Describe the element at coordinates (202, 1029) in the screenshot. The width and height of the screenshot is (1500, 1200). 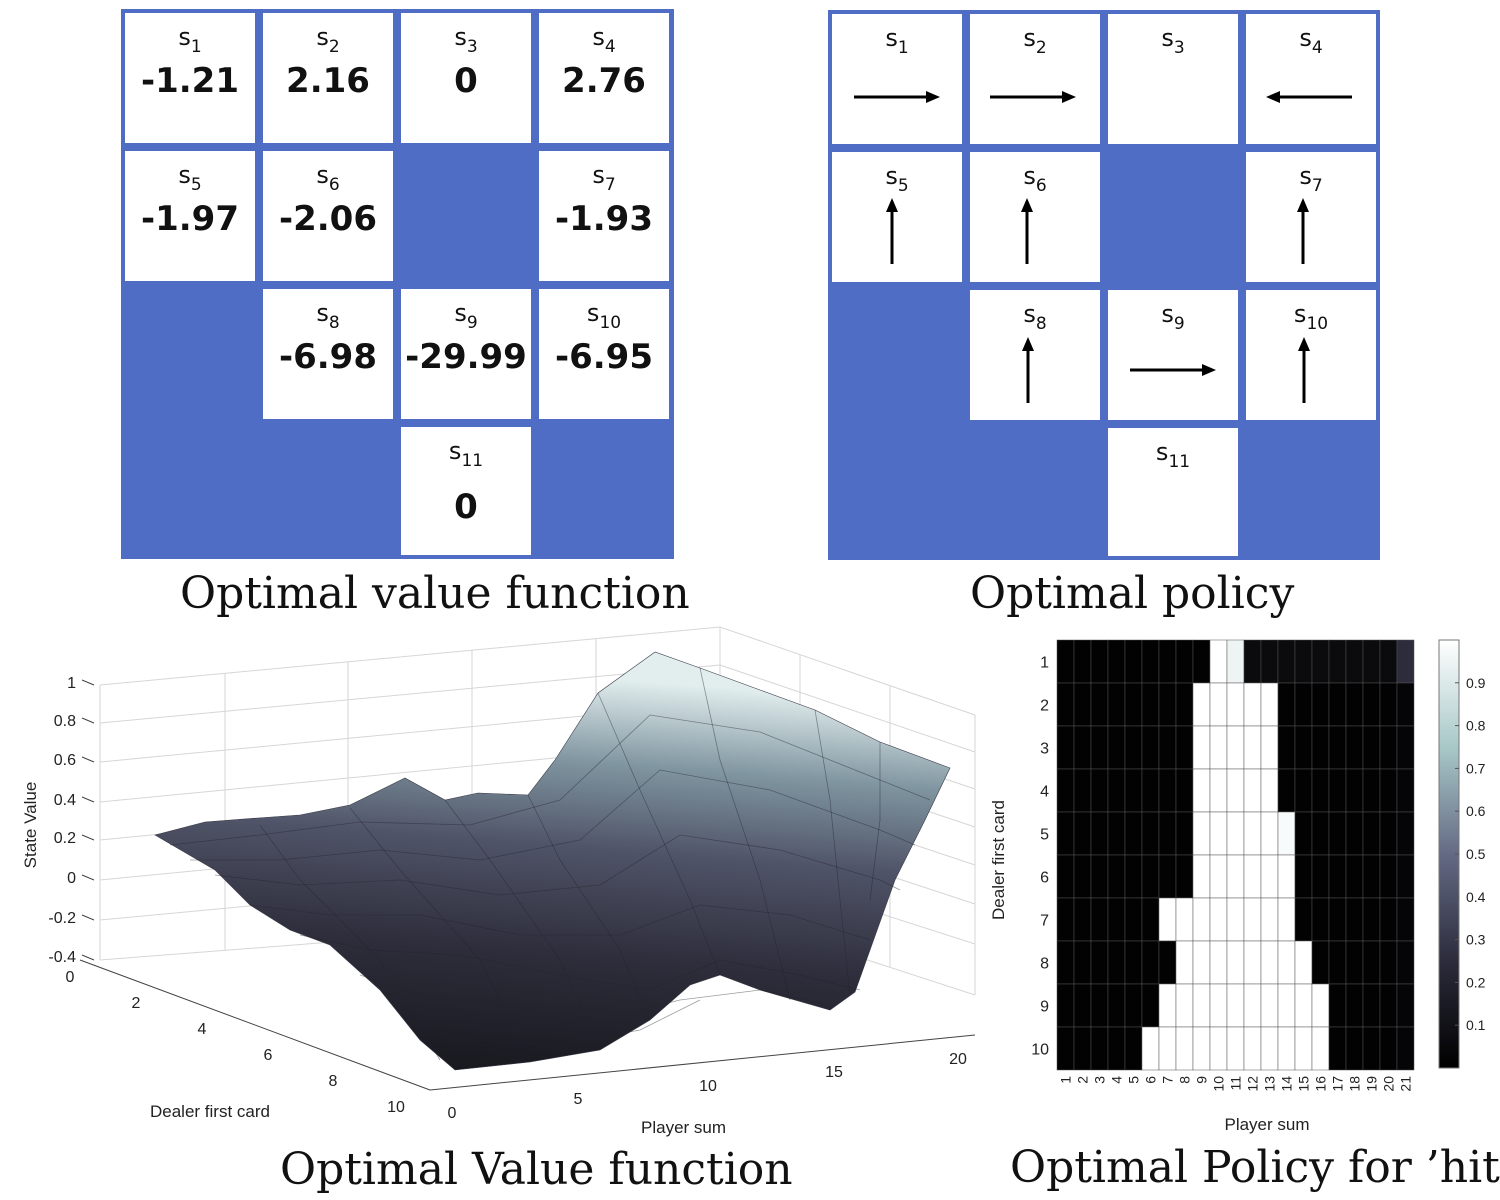
I see `dealer-tick-label: 4` at that location.